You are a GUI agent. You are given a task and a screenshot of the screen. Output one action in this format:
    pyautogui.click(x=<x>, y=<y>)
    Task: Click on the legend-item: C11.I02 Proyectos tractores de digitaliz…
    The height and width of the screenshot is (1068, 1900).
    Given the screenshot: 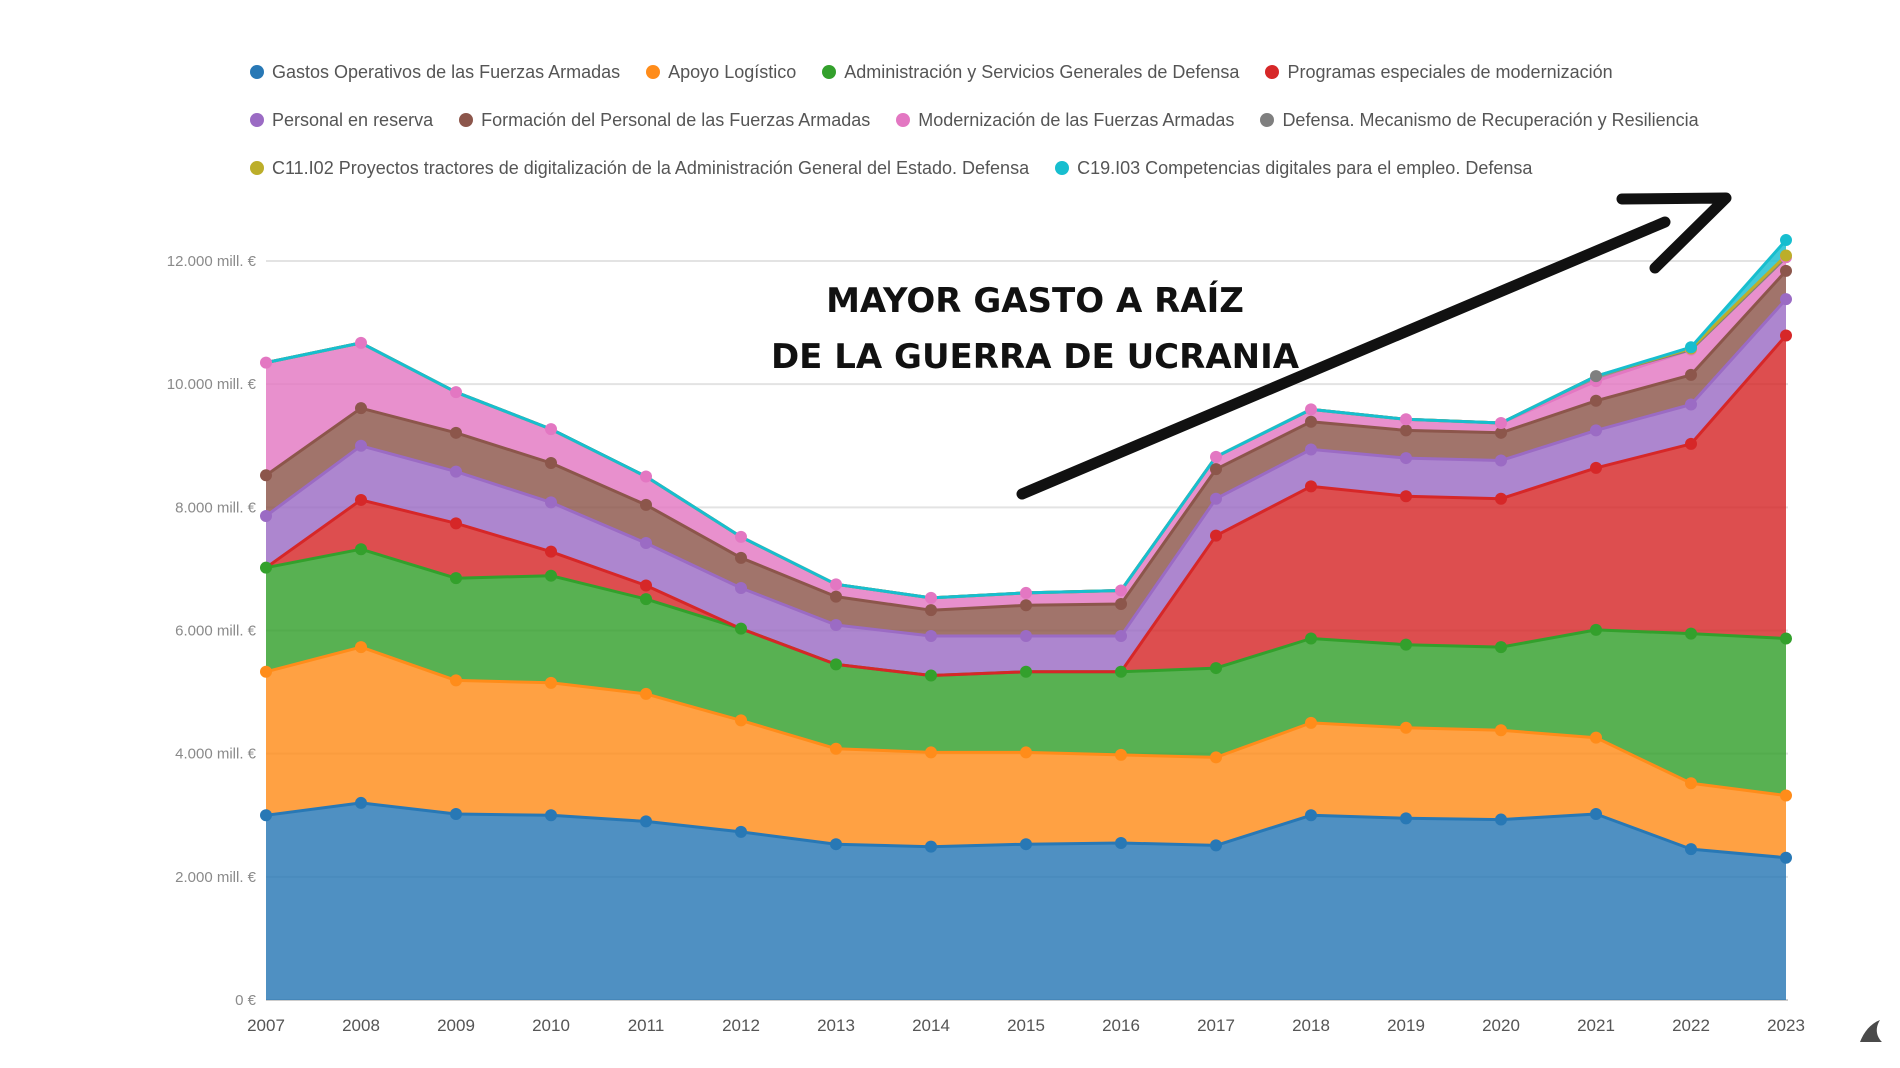 What is the action you would take?
    pyautogui.click(x=639, y=168)
    